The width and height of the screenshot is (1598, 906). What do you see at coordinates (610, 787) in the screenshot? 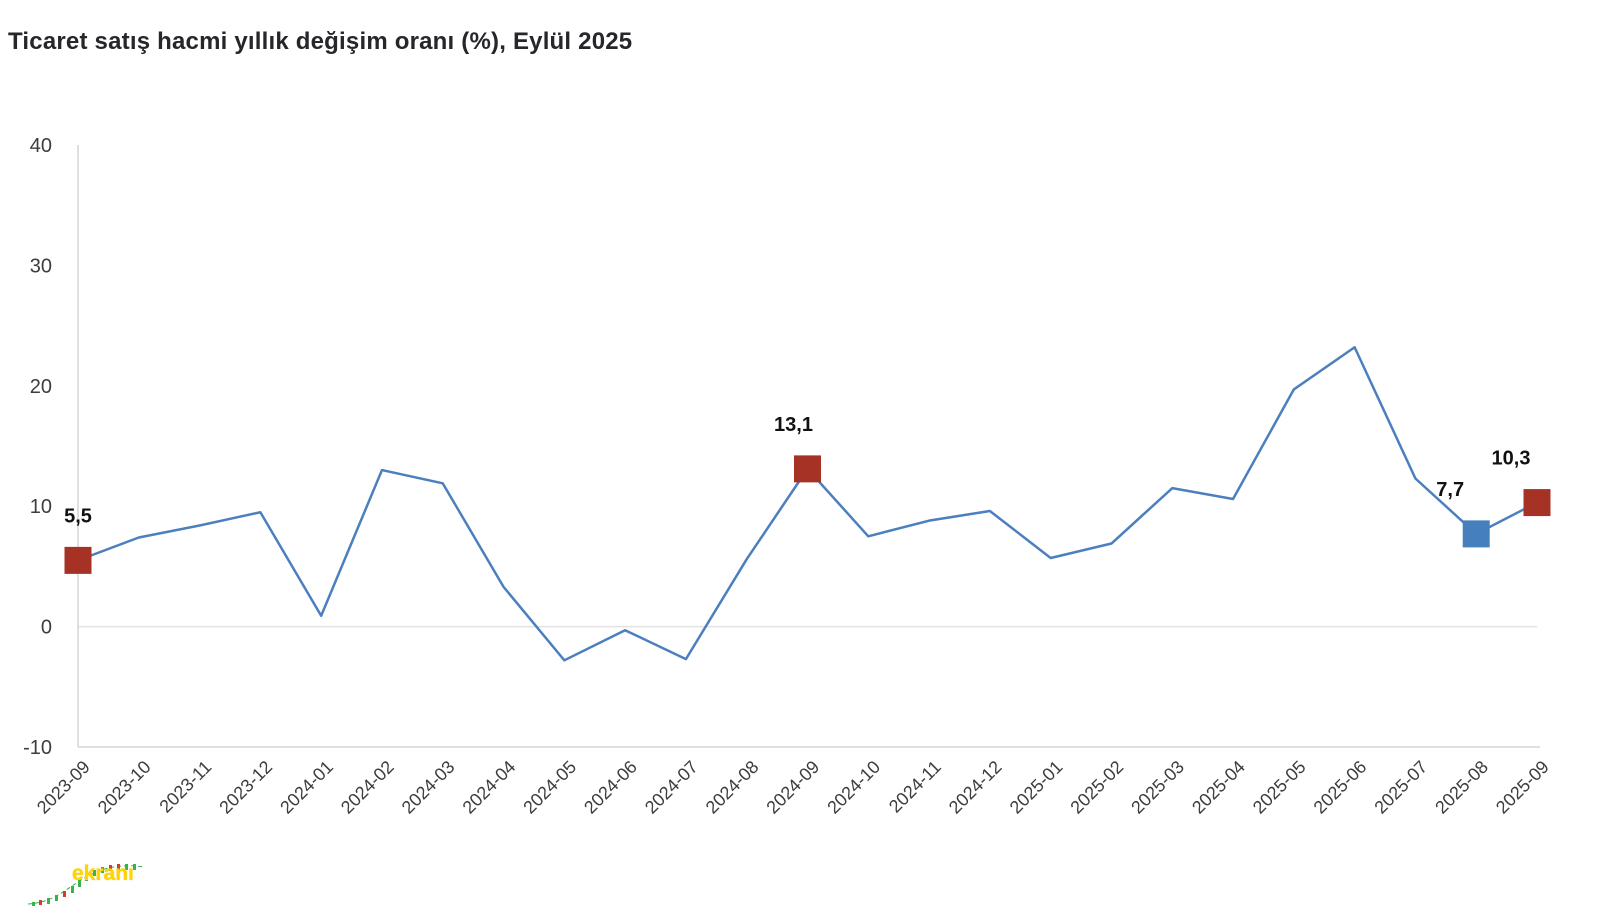
I see `x-axis-label: 2024-06` at bounding box center [610, 787].